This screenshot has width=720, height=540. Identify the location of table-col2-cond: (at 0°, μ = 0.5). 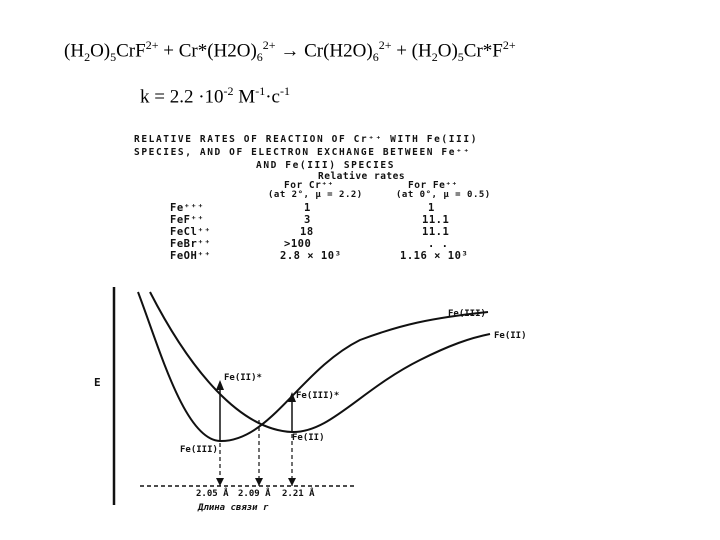
(443, 195).